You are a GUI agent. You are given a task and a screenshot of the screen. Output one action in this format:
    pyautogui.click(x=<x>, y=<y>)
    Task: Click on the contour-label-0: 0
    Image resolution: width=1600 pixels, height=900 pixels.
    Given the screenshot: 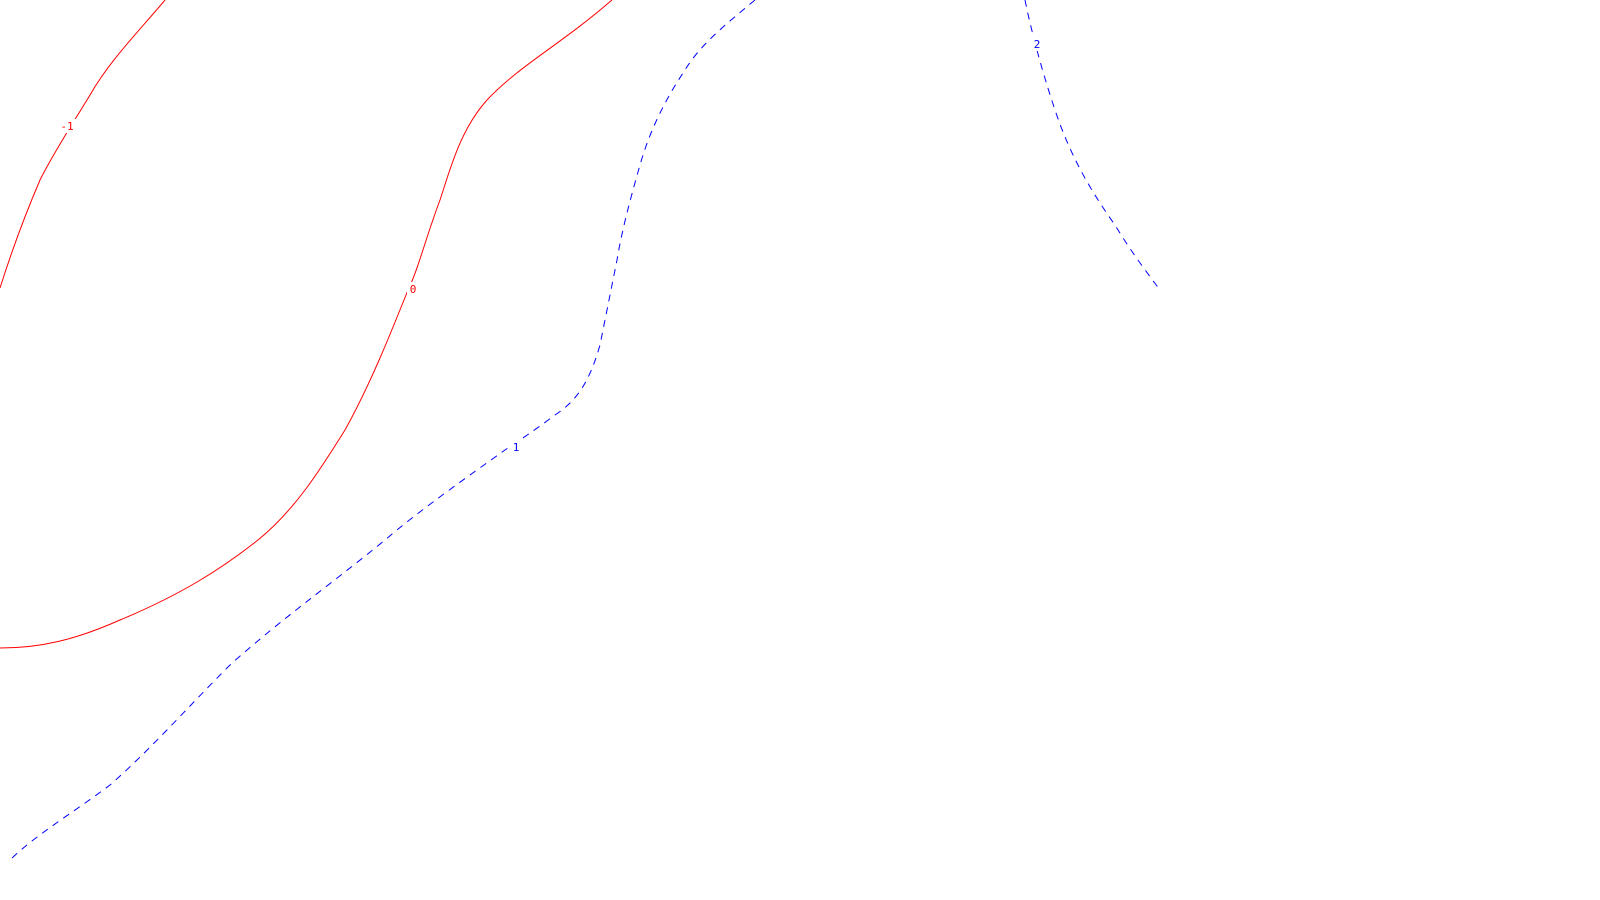 What is the action you would take?
    pyautogui.click(x=413, y=289)
    